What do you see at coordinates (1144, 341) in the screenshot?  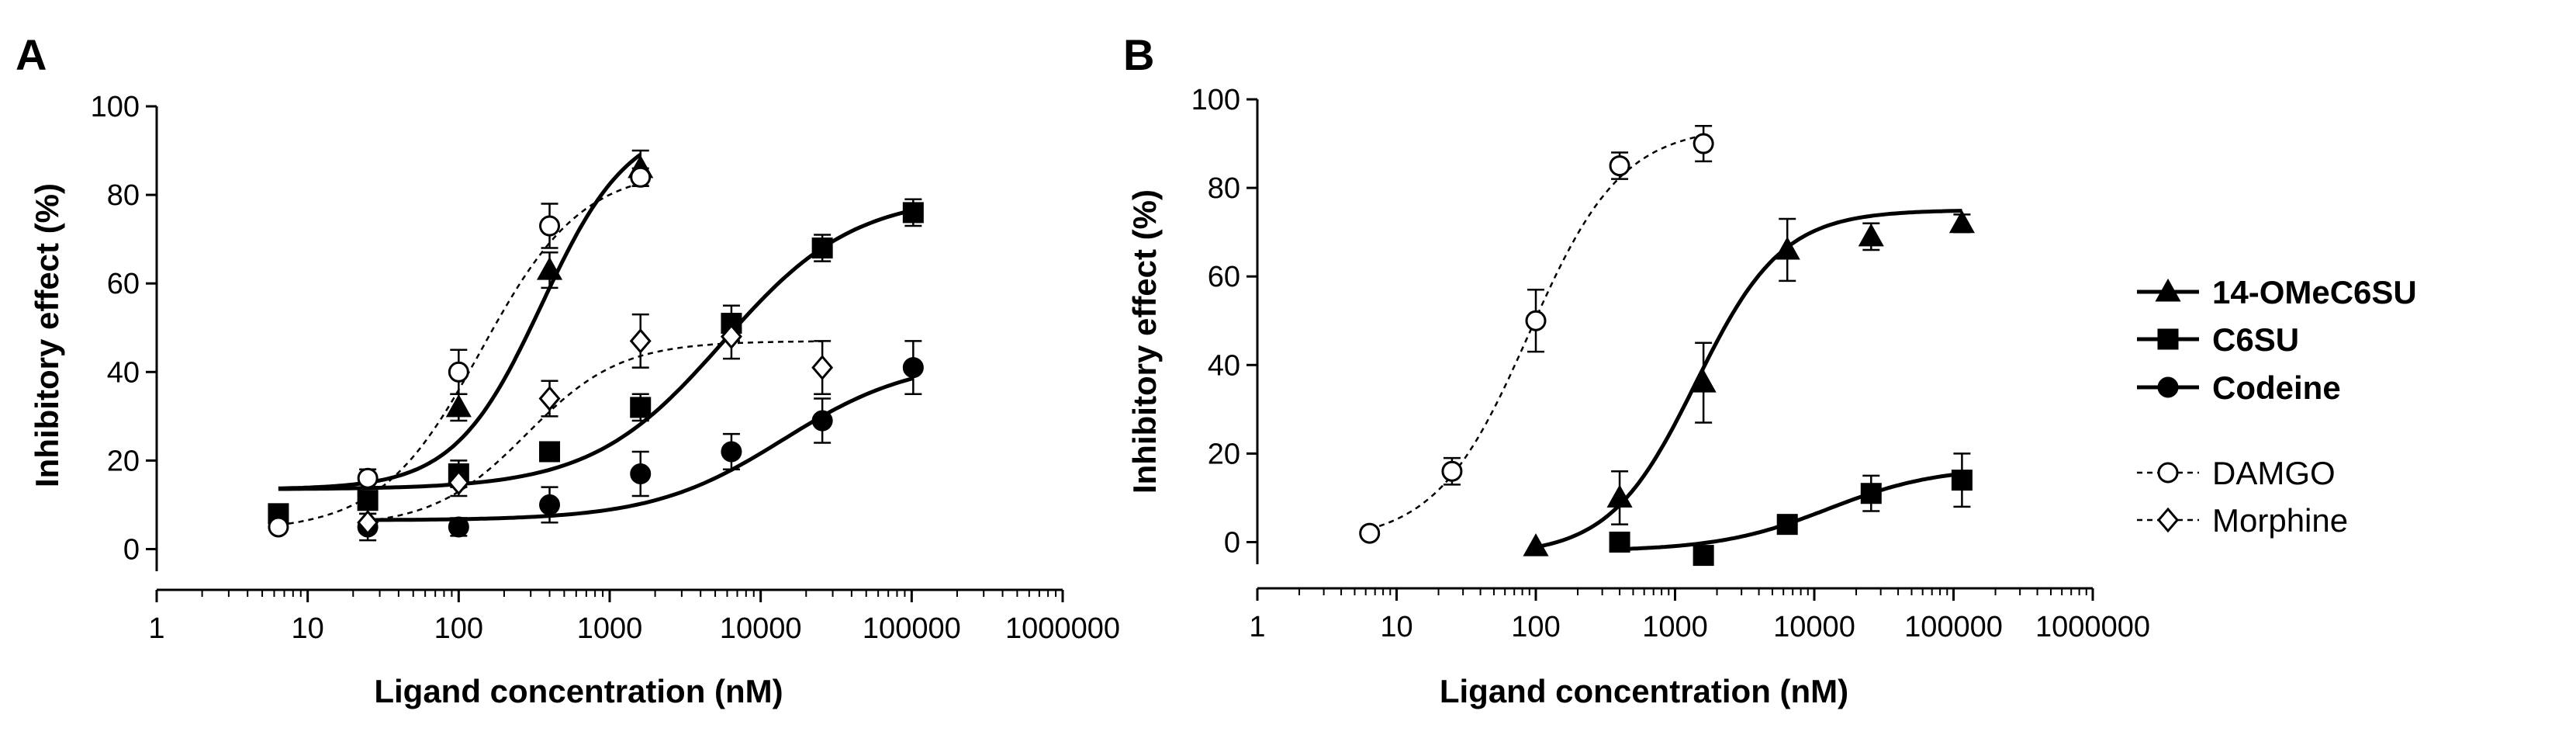 I see `y-axis-title-b: Inhibitory effect (%)` at bounding box center [1144, 341].